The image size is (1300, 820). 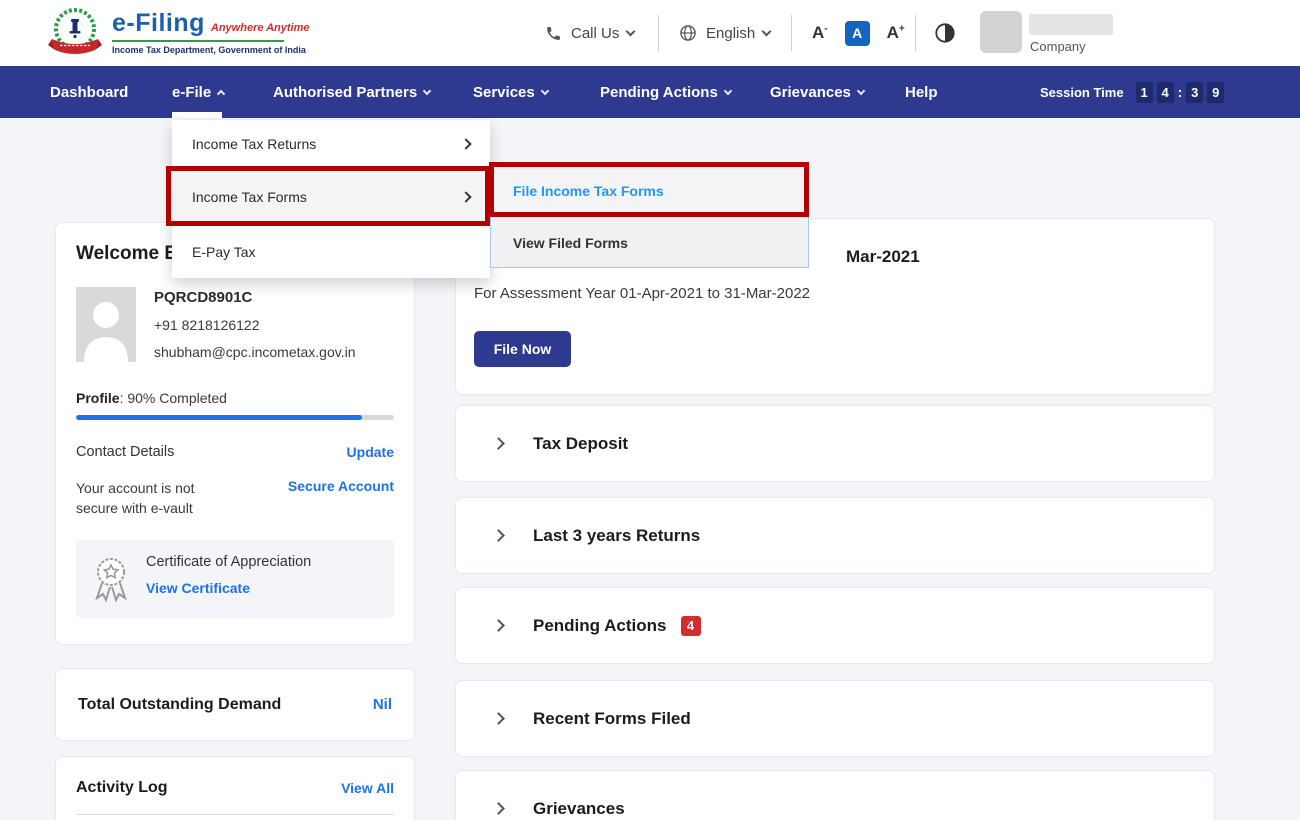 What do you see at coordinates (249, 197) in the screenshot?
I see `menu-item-label: Income Tax Forms` at bounding box center [249, 197].